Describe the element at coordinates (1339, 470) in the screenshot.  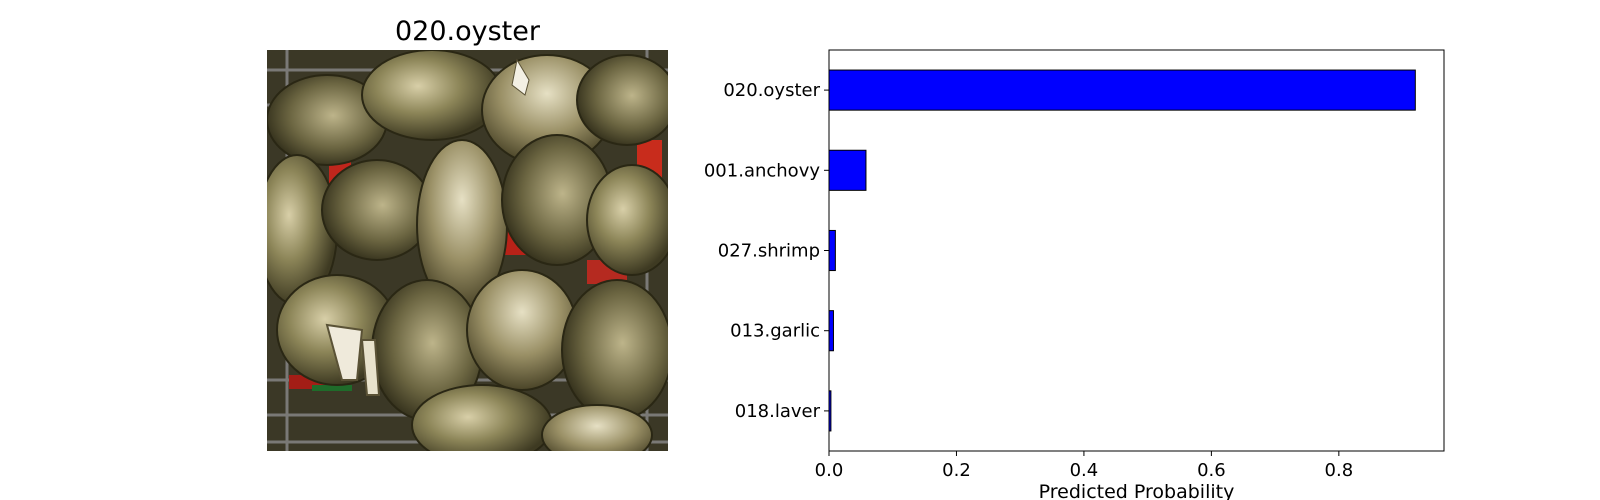
I see `x-tick-label: 0.8` at that location.